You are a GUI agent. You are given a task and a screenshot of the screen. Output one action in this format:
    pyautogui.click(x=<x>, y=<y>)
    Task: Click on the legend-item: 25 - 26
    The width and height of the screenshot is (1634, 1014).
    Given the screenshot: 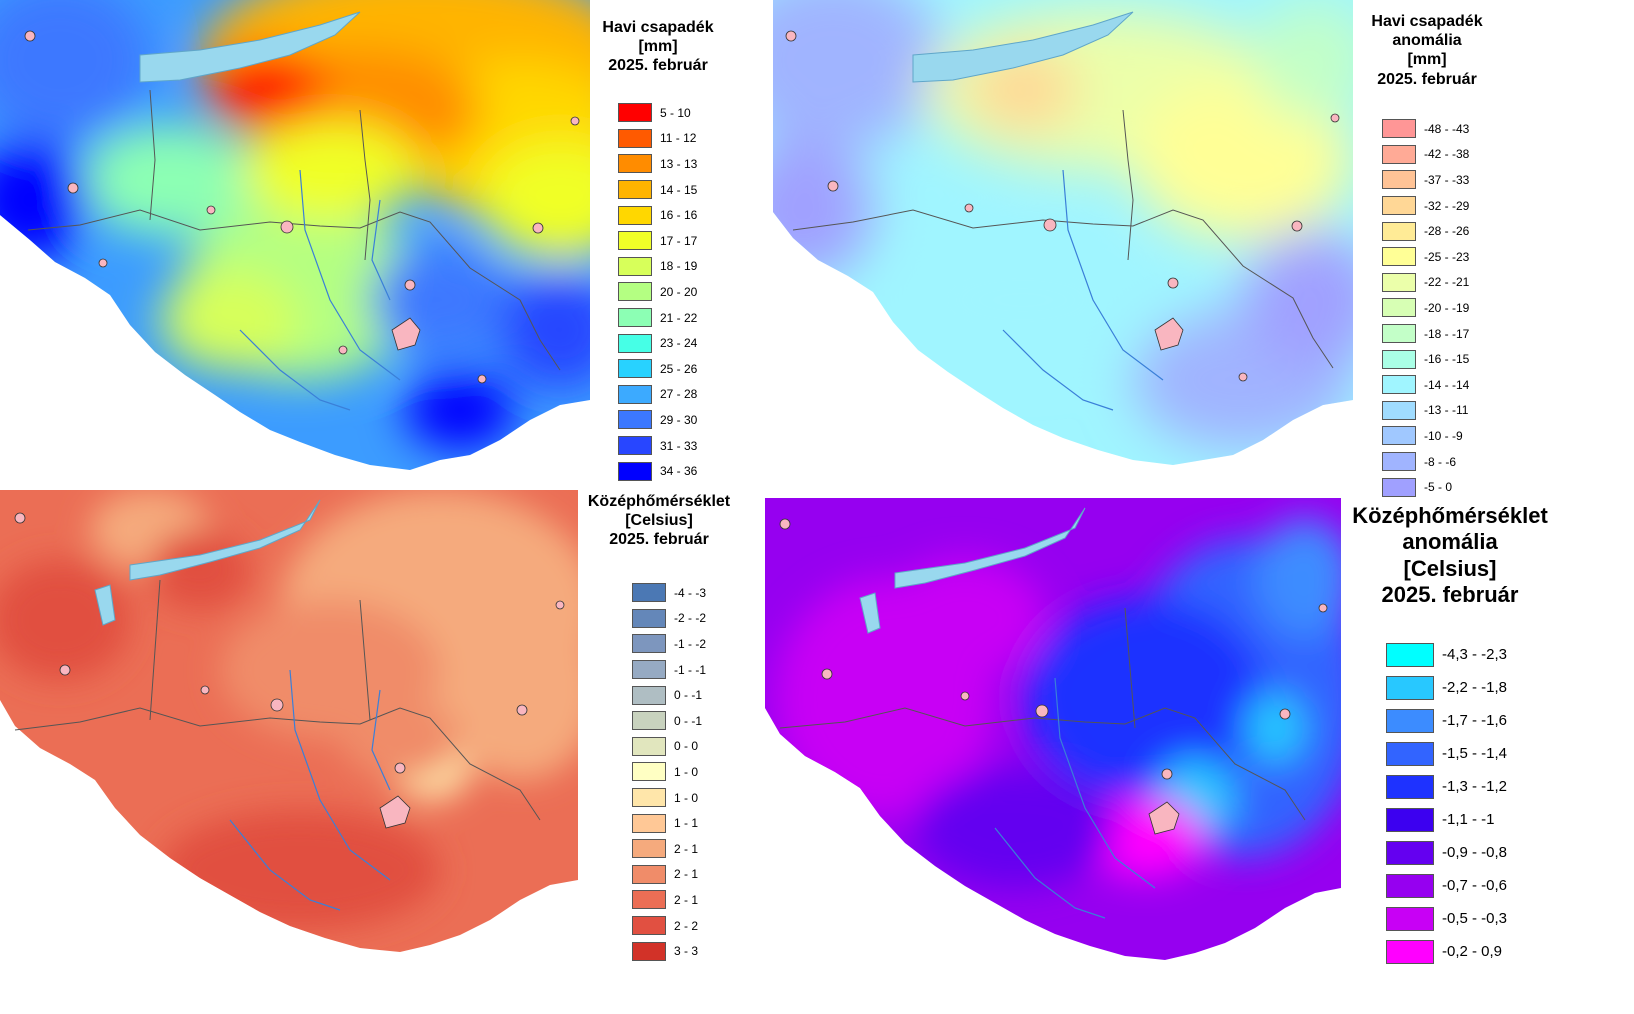 What is the action you would take?
    pyautogui.click(x=657, y=369)
    